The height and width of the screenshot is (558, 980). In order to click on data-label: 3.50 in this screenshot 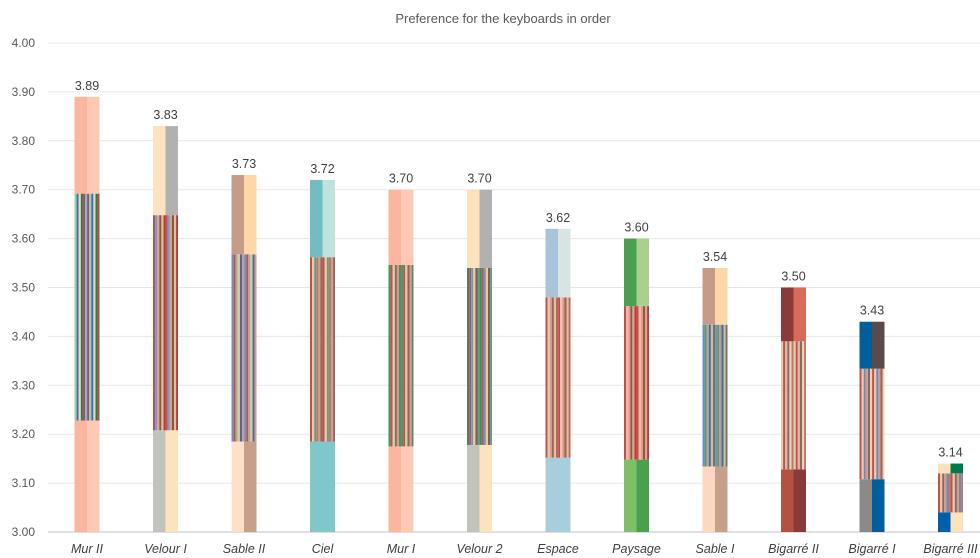, I will do `click(793, 277)`.